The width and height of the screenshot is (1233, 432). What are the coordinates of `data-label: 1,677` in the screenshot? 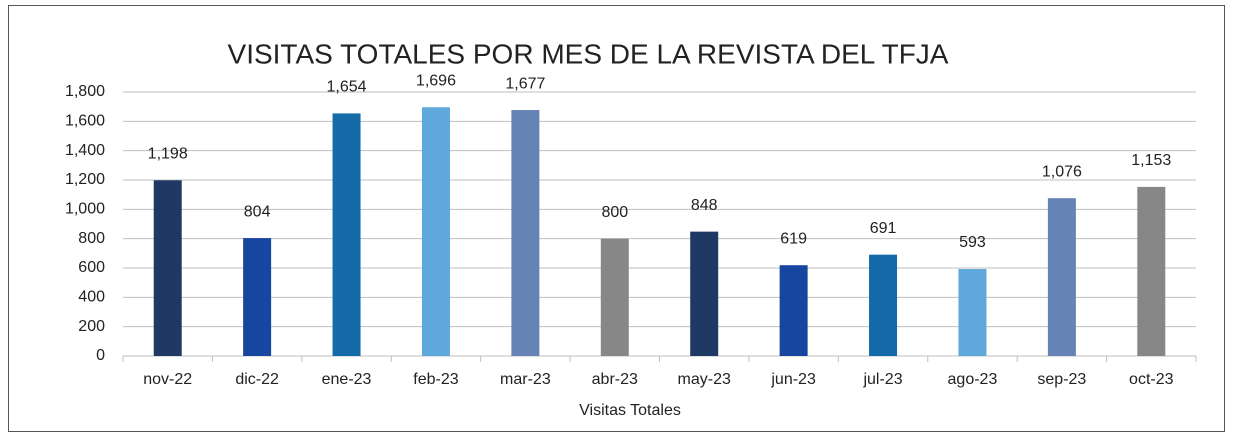 It's located at (525, 83).